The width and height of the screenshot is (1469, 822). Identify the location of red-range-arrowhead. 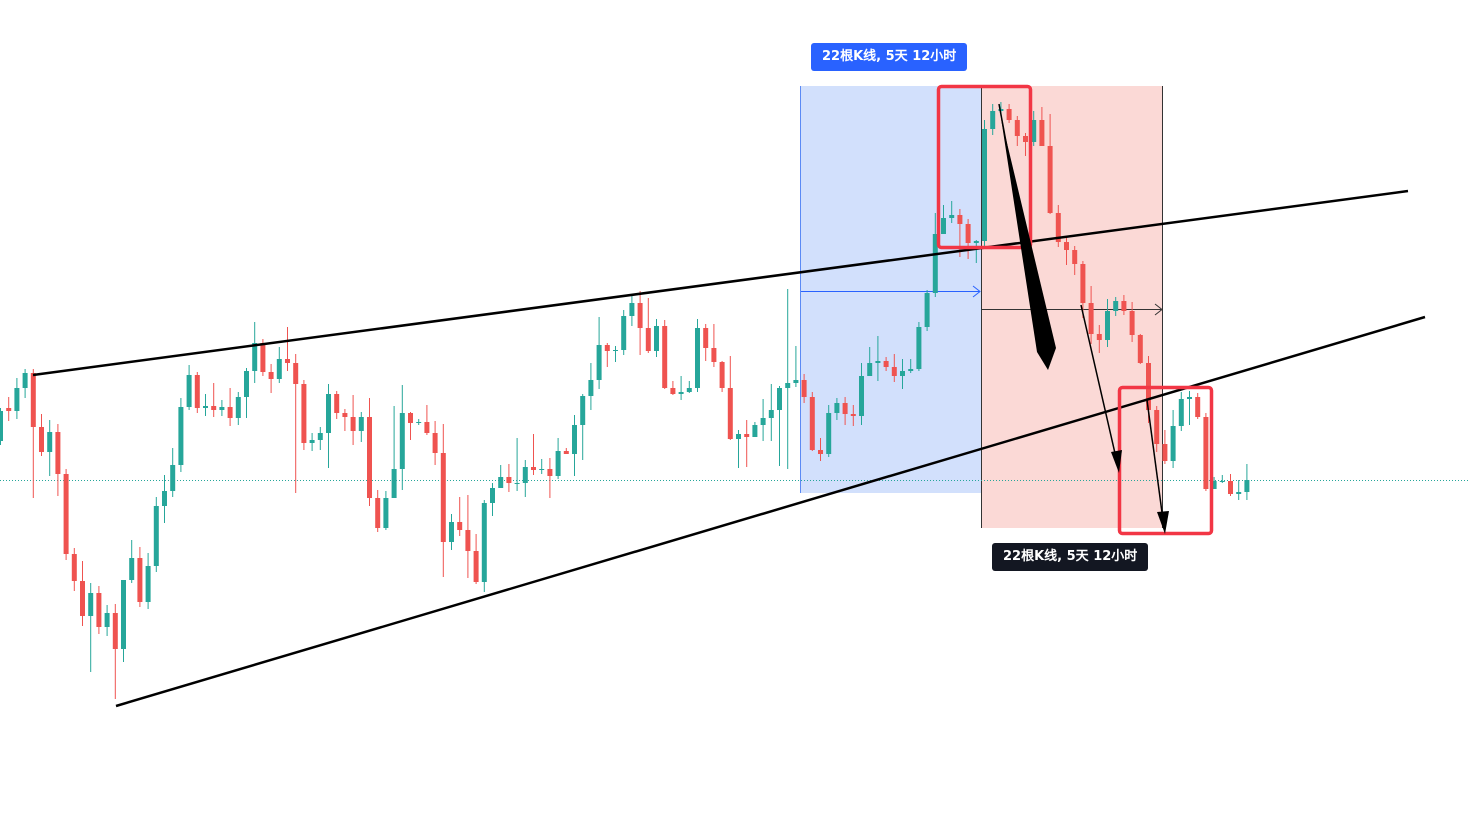
(1158, 309).